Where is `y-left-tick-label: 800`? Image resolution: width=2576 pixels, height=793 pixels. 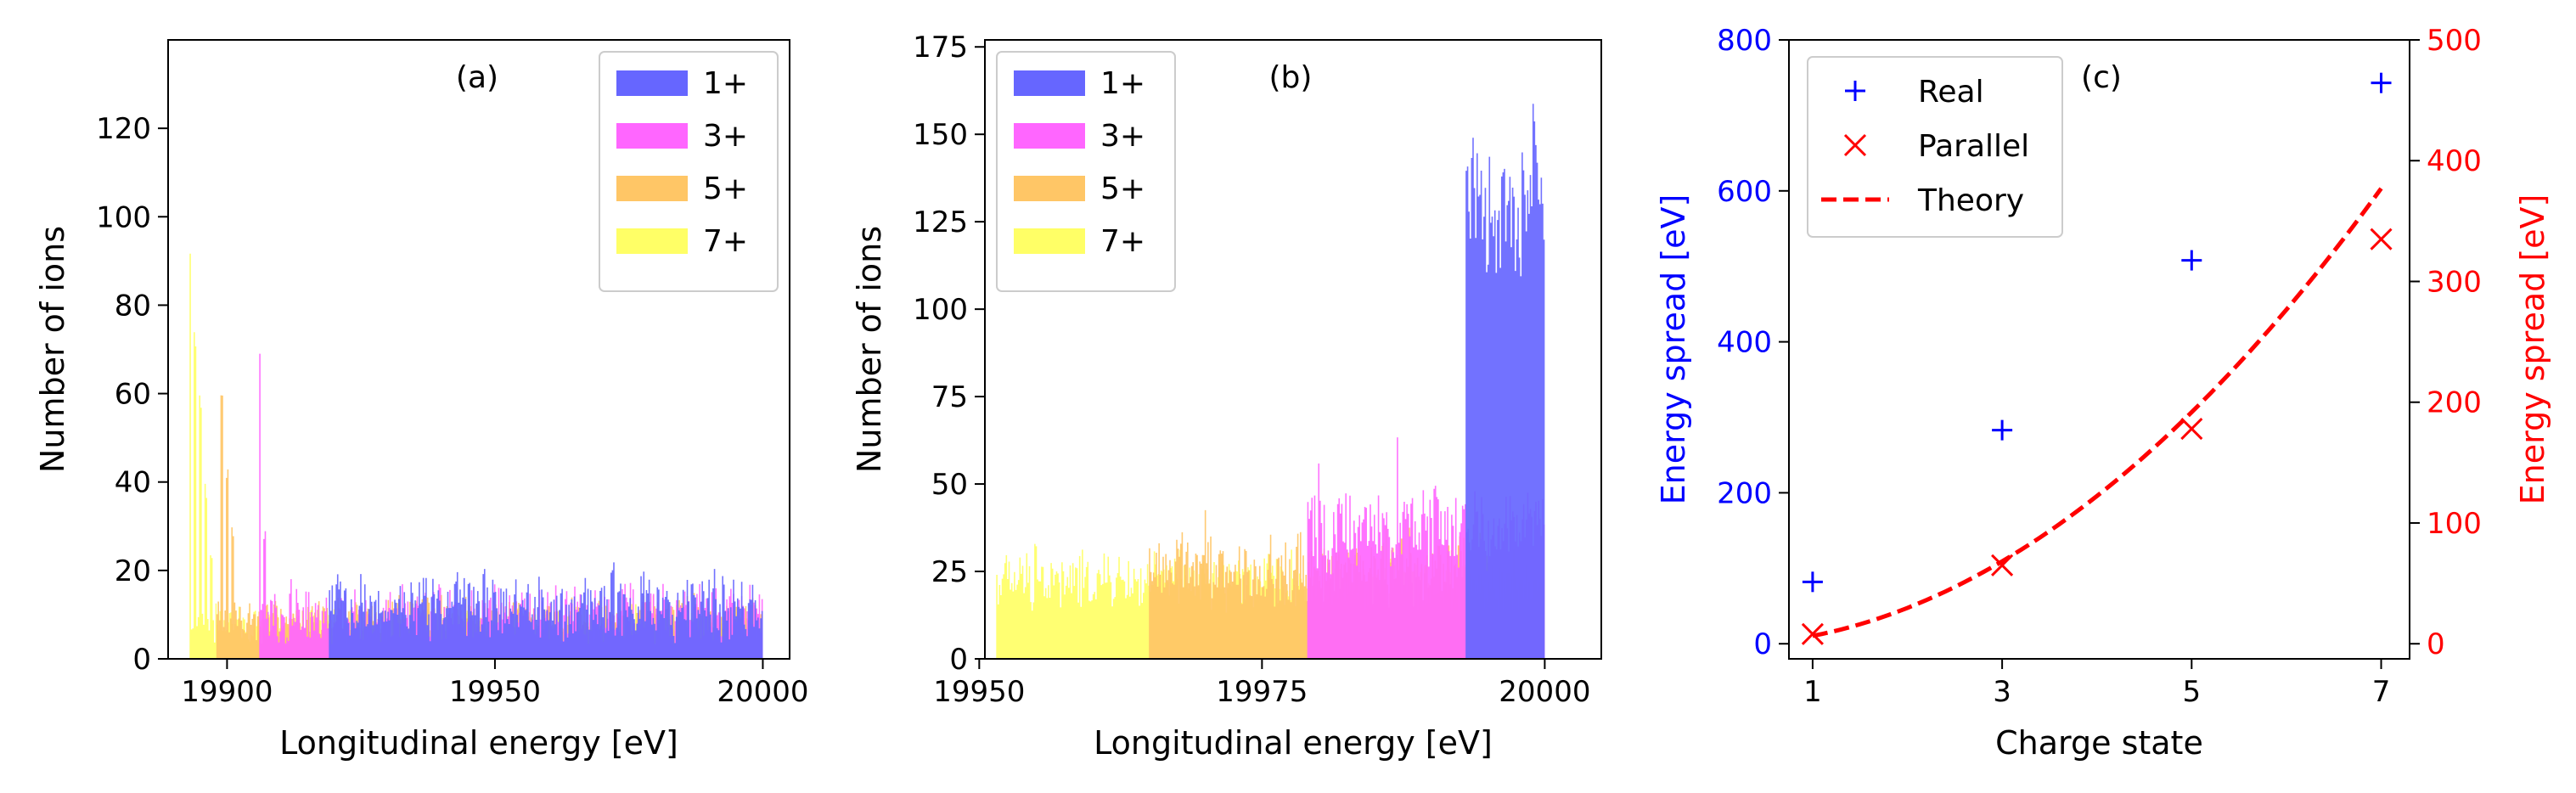
y-left-tick-label: 800 is located at coordinates (1744, 41).